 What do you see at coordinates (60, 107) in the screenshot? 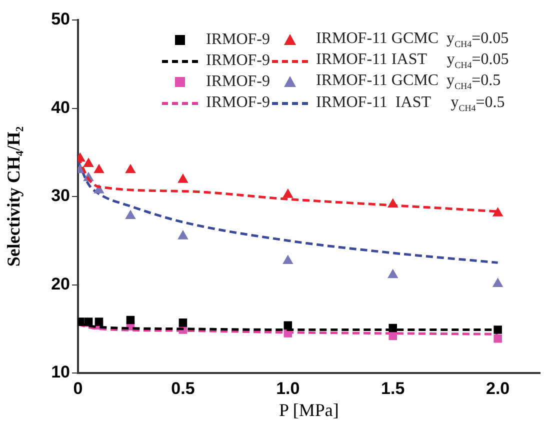
I see `y-tick-label: 40` at bounding box center [60, 107].